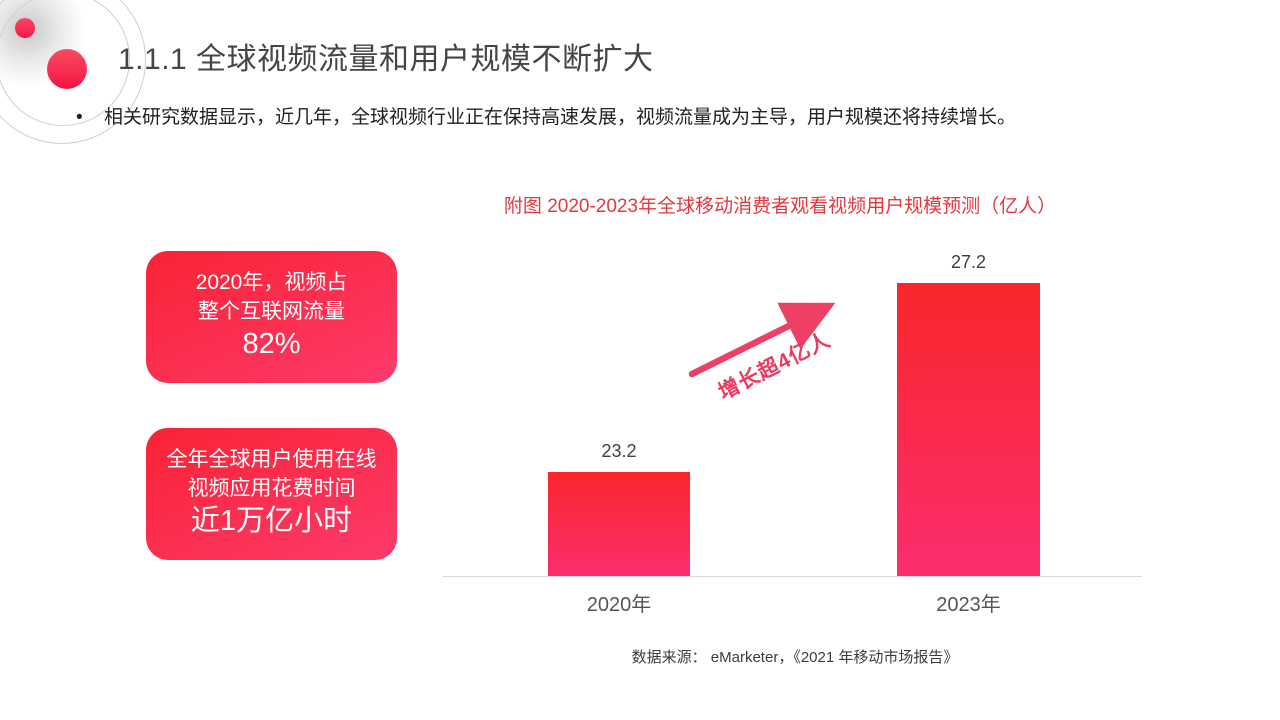  What do you see at coordinates (780, 206) in the screenshot?
I see `chart-title: 附图 2020-2023年全球移动消费者观看视频用户规模预测（亿人）` at bounding box center [780, 206].